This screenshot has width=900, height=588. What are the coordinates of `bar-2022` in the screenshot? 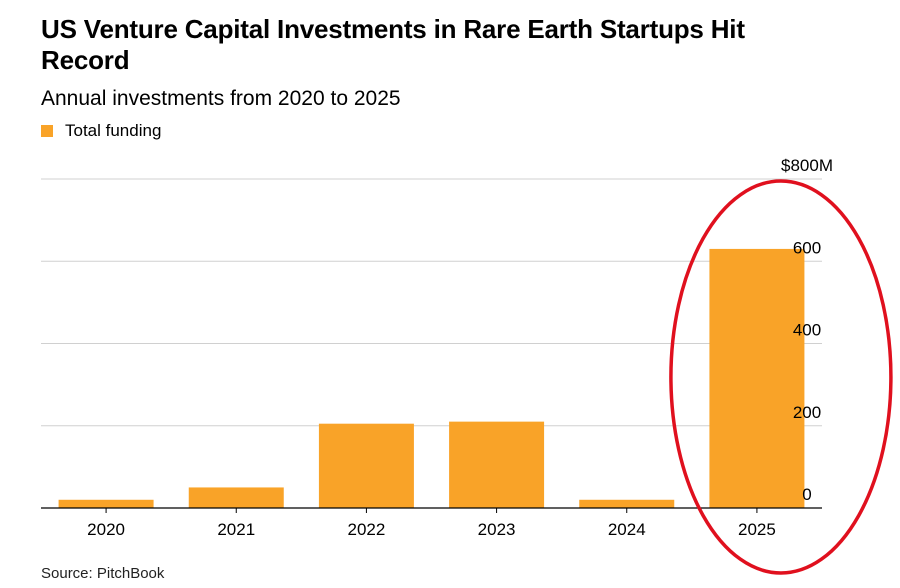 It's located at (366, 465).